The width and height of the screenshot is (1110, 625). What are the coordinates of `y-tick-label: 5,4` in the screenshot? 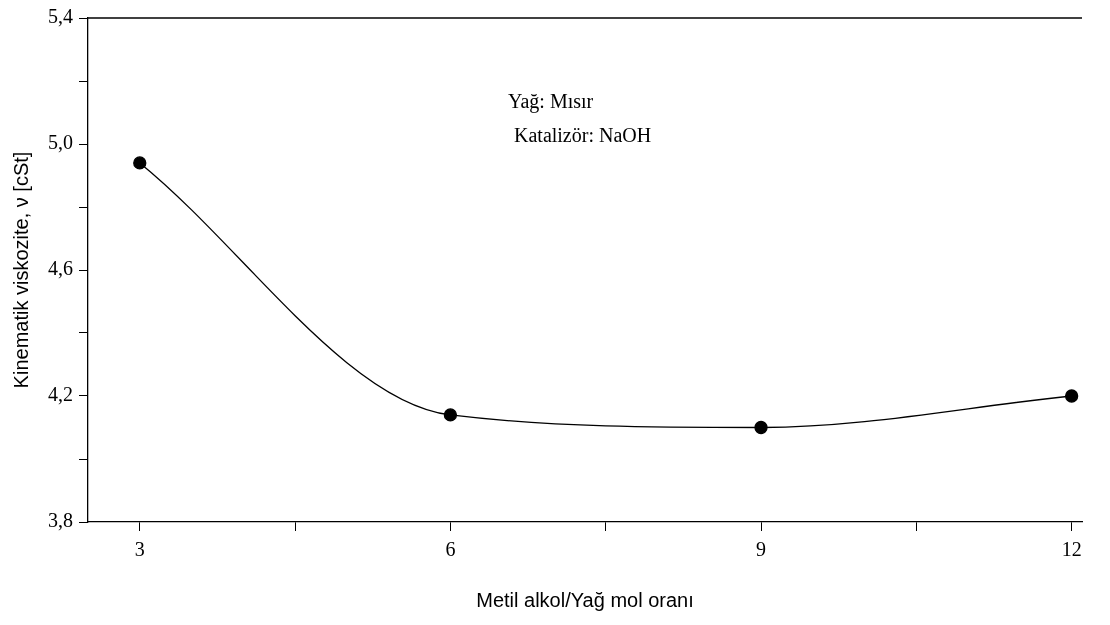 It's located at (60, 16).